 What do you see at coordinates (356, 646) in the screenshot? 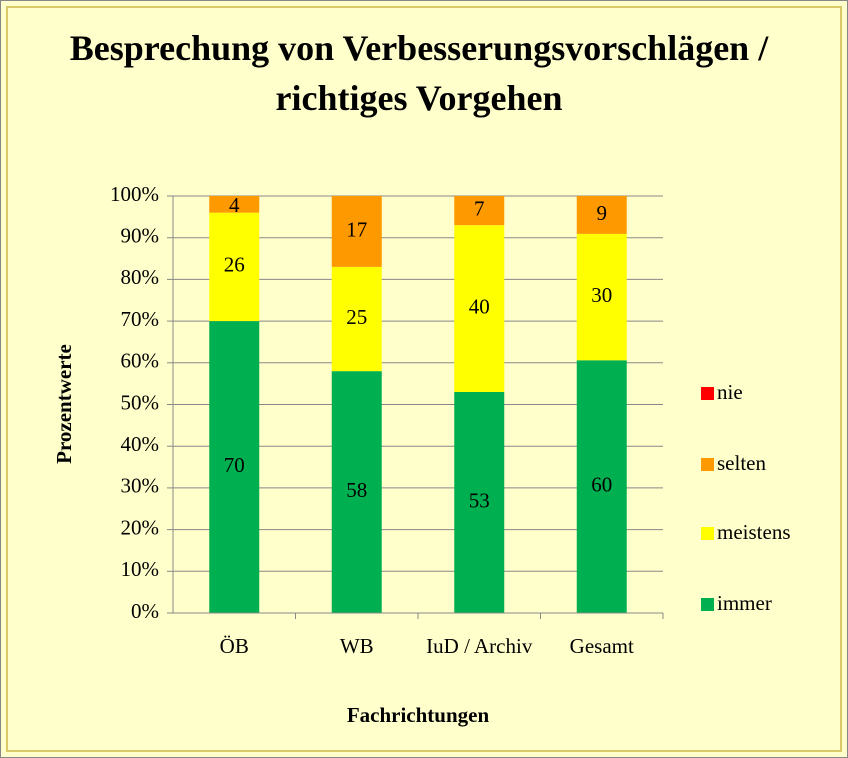
I see `x-tick-label: WB` at bounding box center [356, 646].